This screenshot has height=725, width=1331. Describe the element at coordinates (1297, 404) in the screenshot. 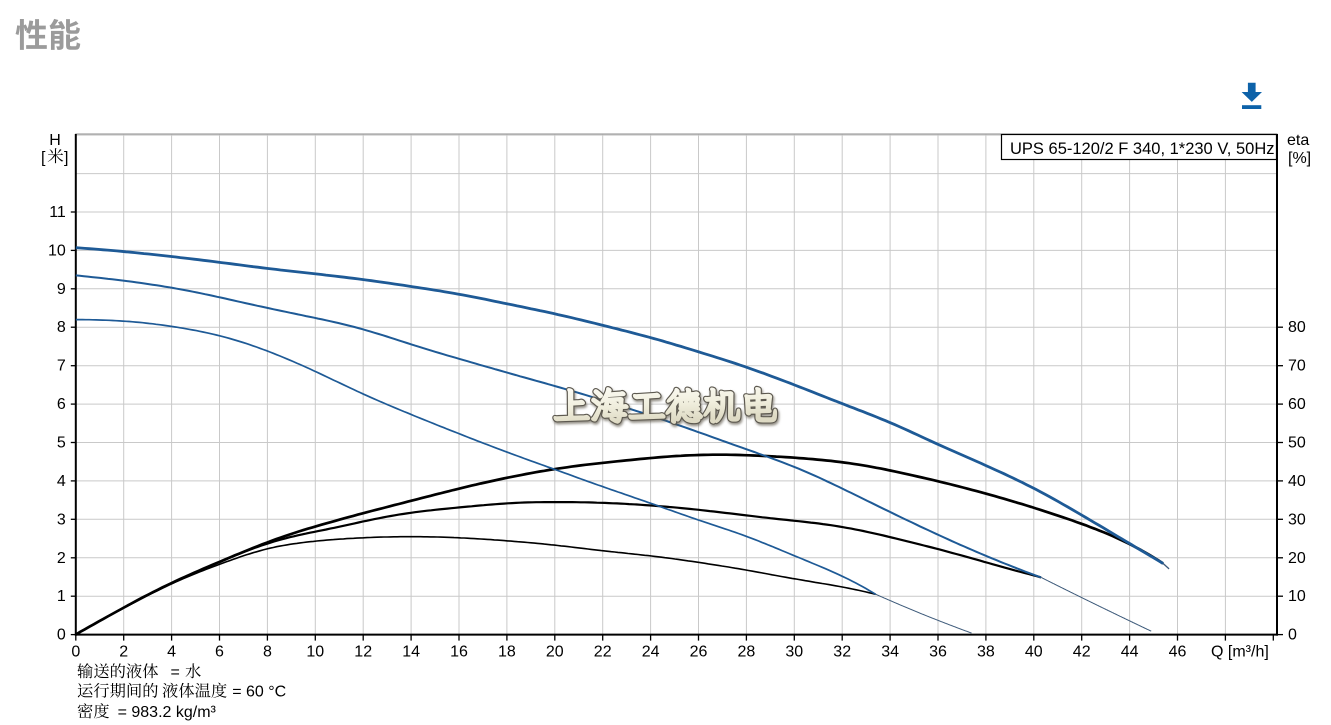

I see `svg-text: 60` at that location.